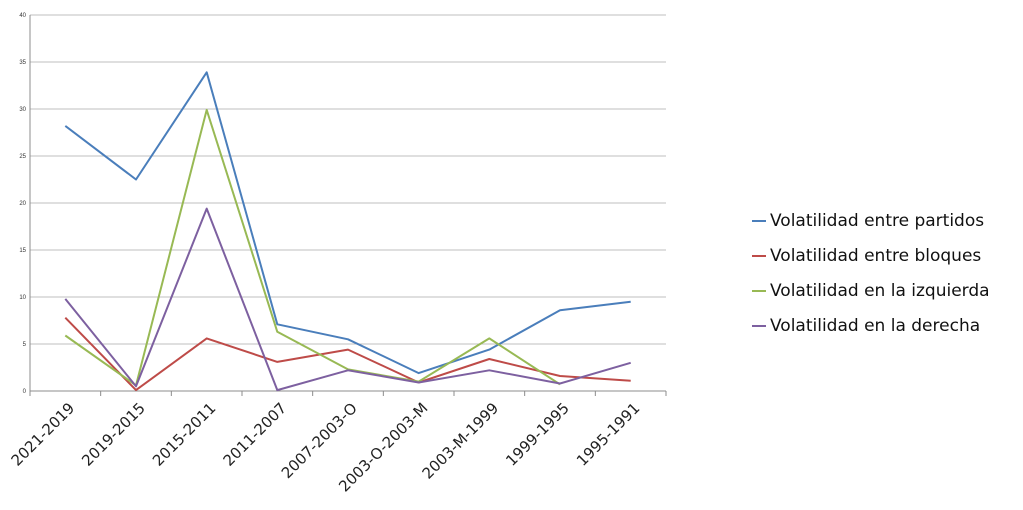  I want to click on legend-label: Volatilidad en la derecha, so click(875, 325).